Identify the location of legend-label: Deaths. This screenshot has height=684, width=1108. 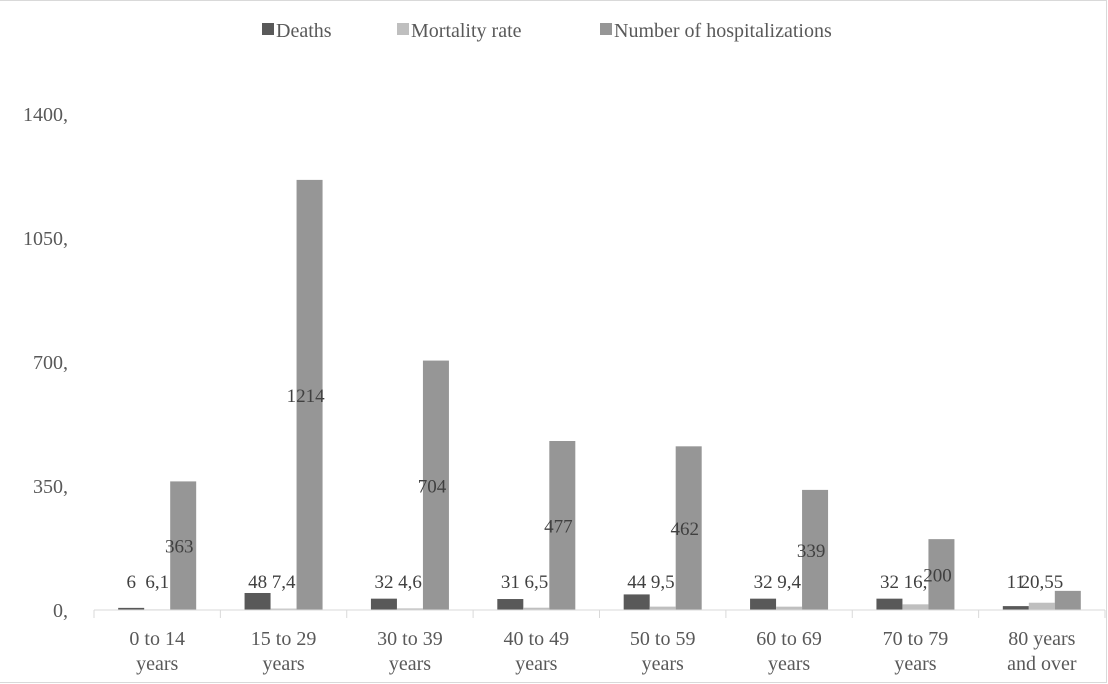
(304, 31).